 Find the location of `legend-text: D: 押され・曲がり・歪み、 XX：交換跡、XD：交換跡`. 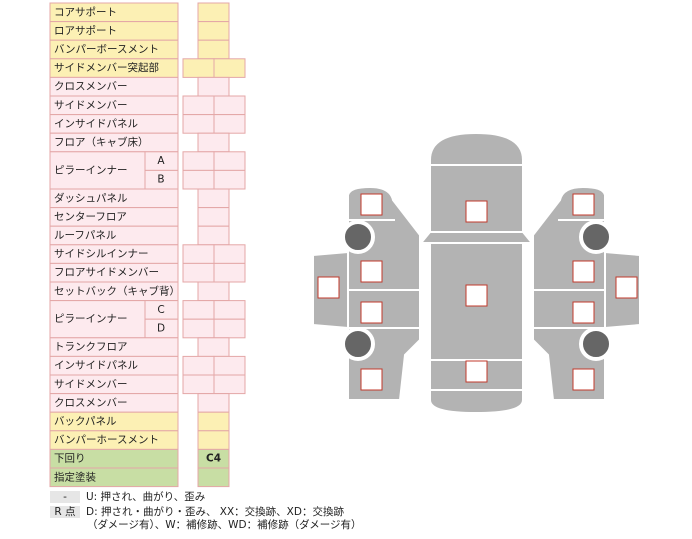

legend-text: D: 押され・曲がり・歪み、 XX：交換跡、XD：交換跡 is located at coordinates (215, 511).